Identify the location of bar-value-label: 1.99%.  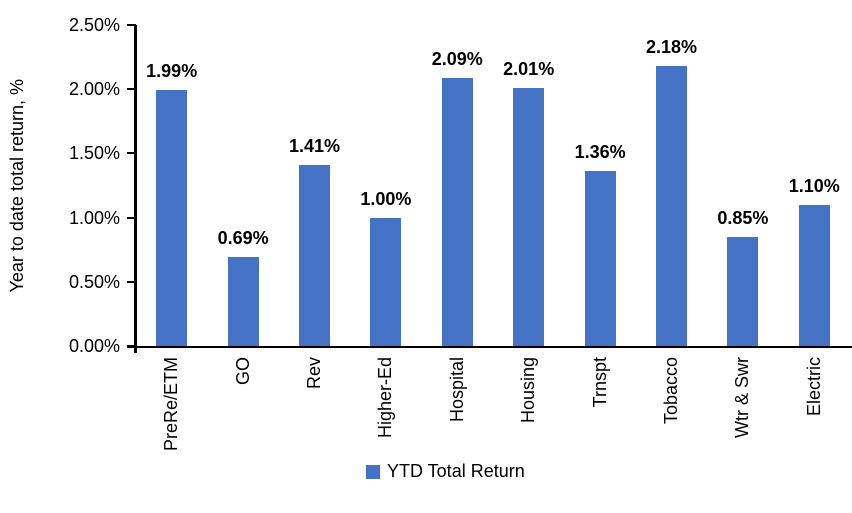
(172, 71).